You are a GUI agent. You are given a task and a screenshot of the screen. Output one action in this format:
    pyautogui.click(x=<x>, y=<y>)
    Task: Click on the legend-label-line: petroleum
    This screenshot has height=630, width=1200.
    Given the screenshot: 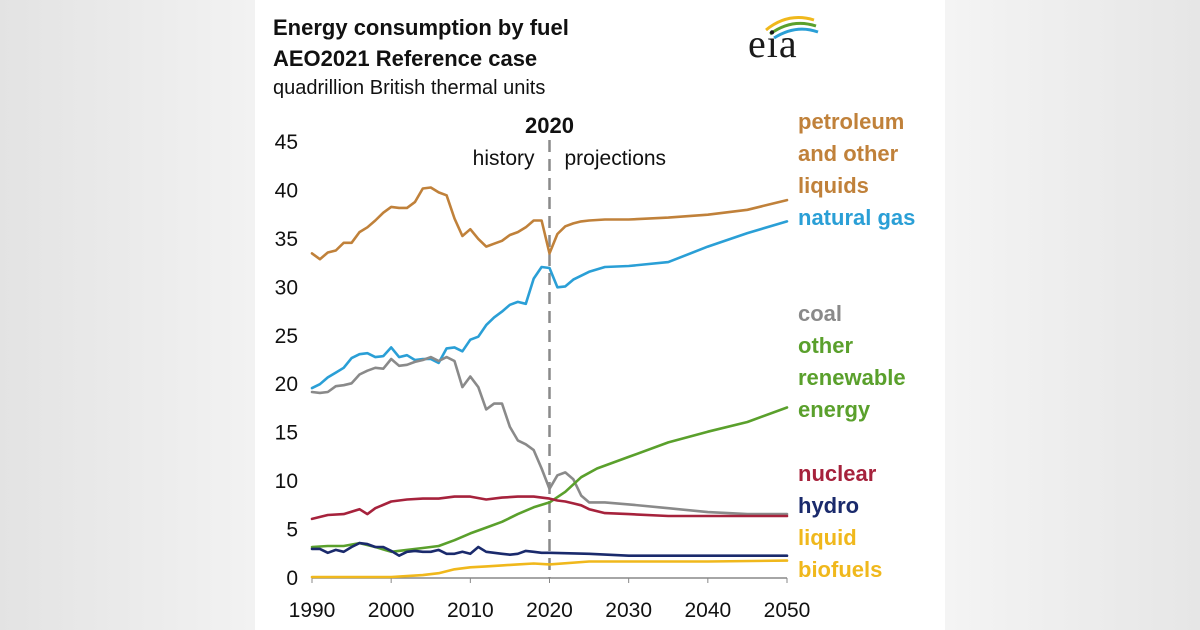 What is the action you would take?
    pyautogui.click(x=851, y=121)
    